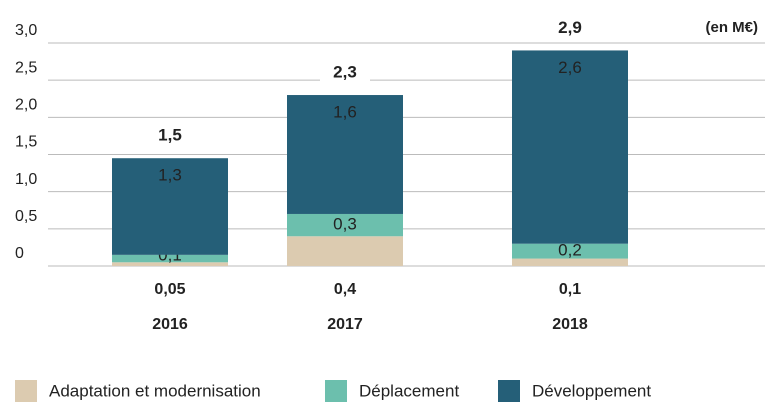 The width and height of the screenshot is (767, 406). I want to click on value-label: 0,1, so click(570, 289).